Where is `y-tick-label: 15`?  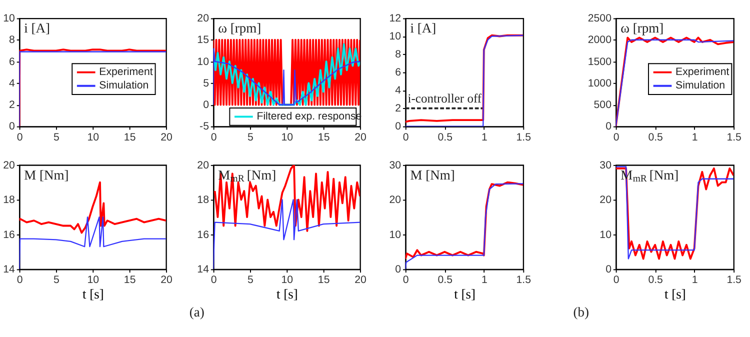 y-tick-label: 15 is located at coordinates (203, 40).